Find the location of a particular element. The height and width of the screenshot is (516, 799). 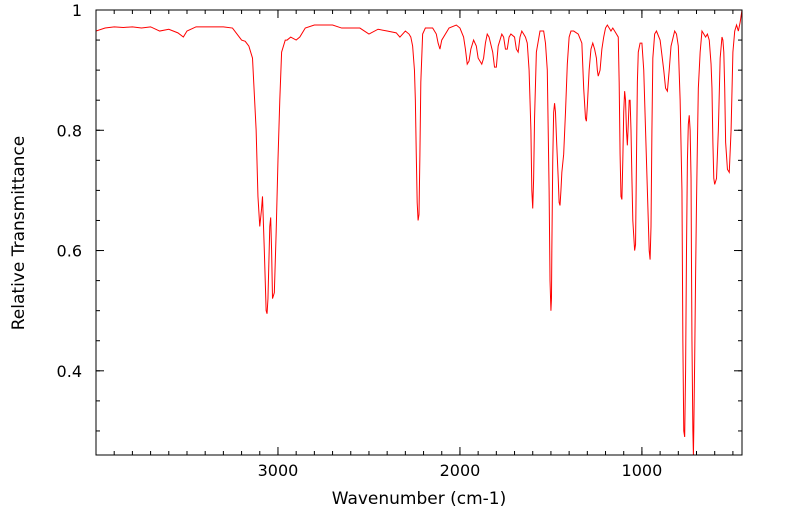

x-tick-label: 3000 is located at coordinates (278, 470).